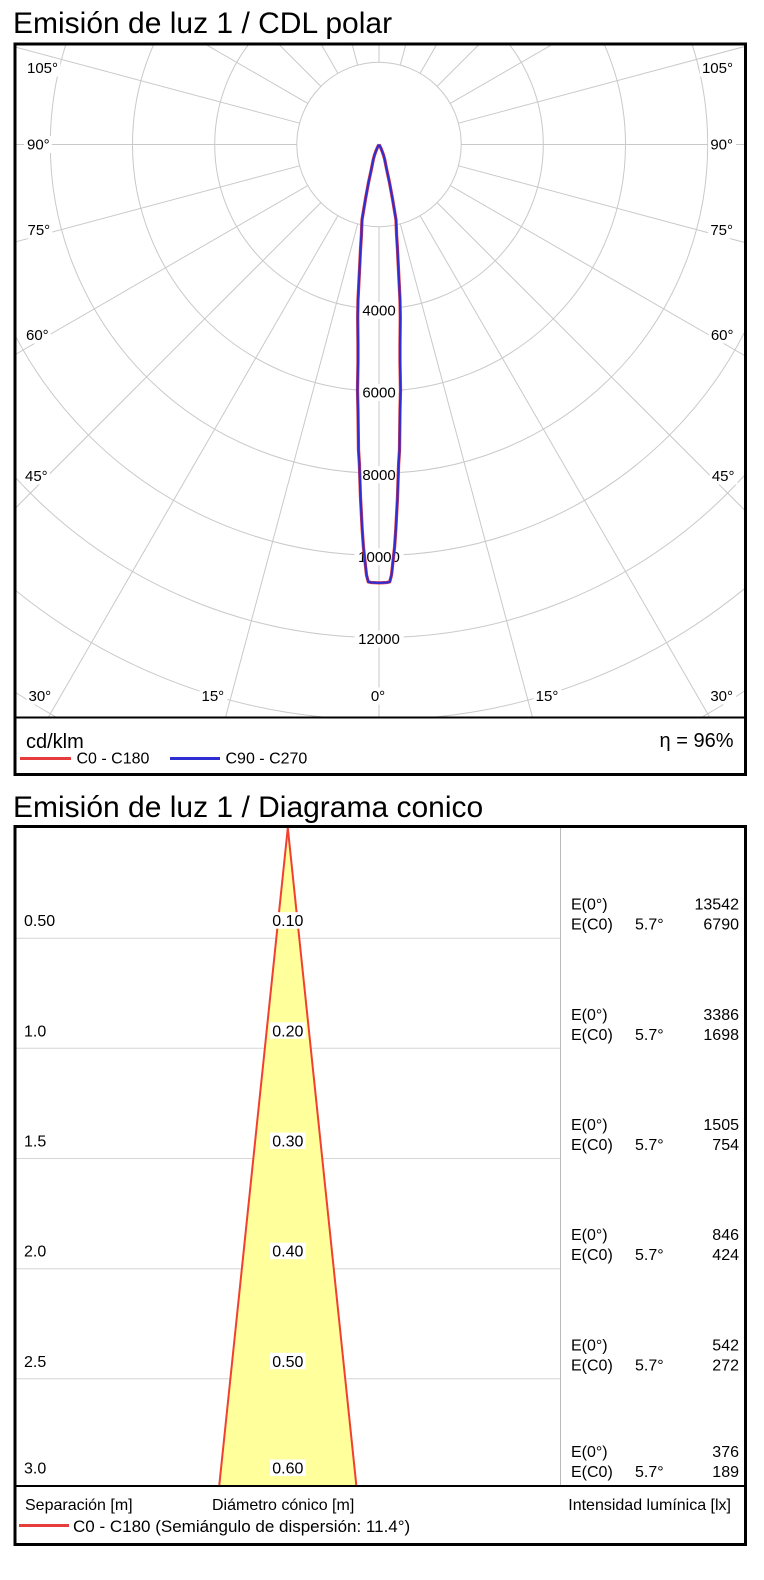  What do you see at coordinates (725, 1452) in the screenshot?
I see `svg-text: 376` at bounding box center [725, 1452].